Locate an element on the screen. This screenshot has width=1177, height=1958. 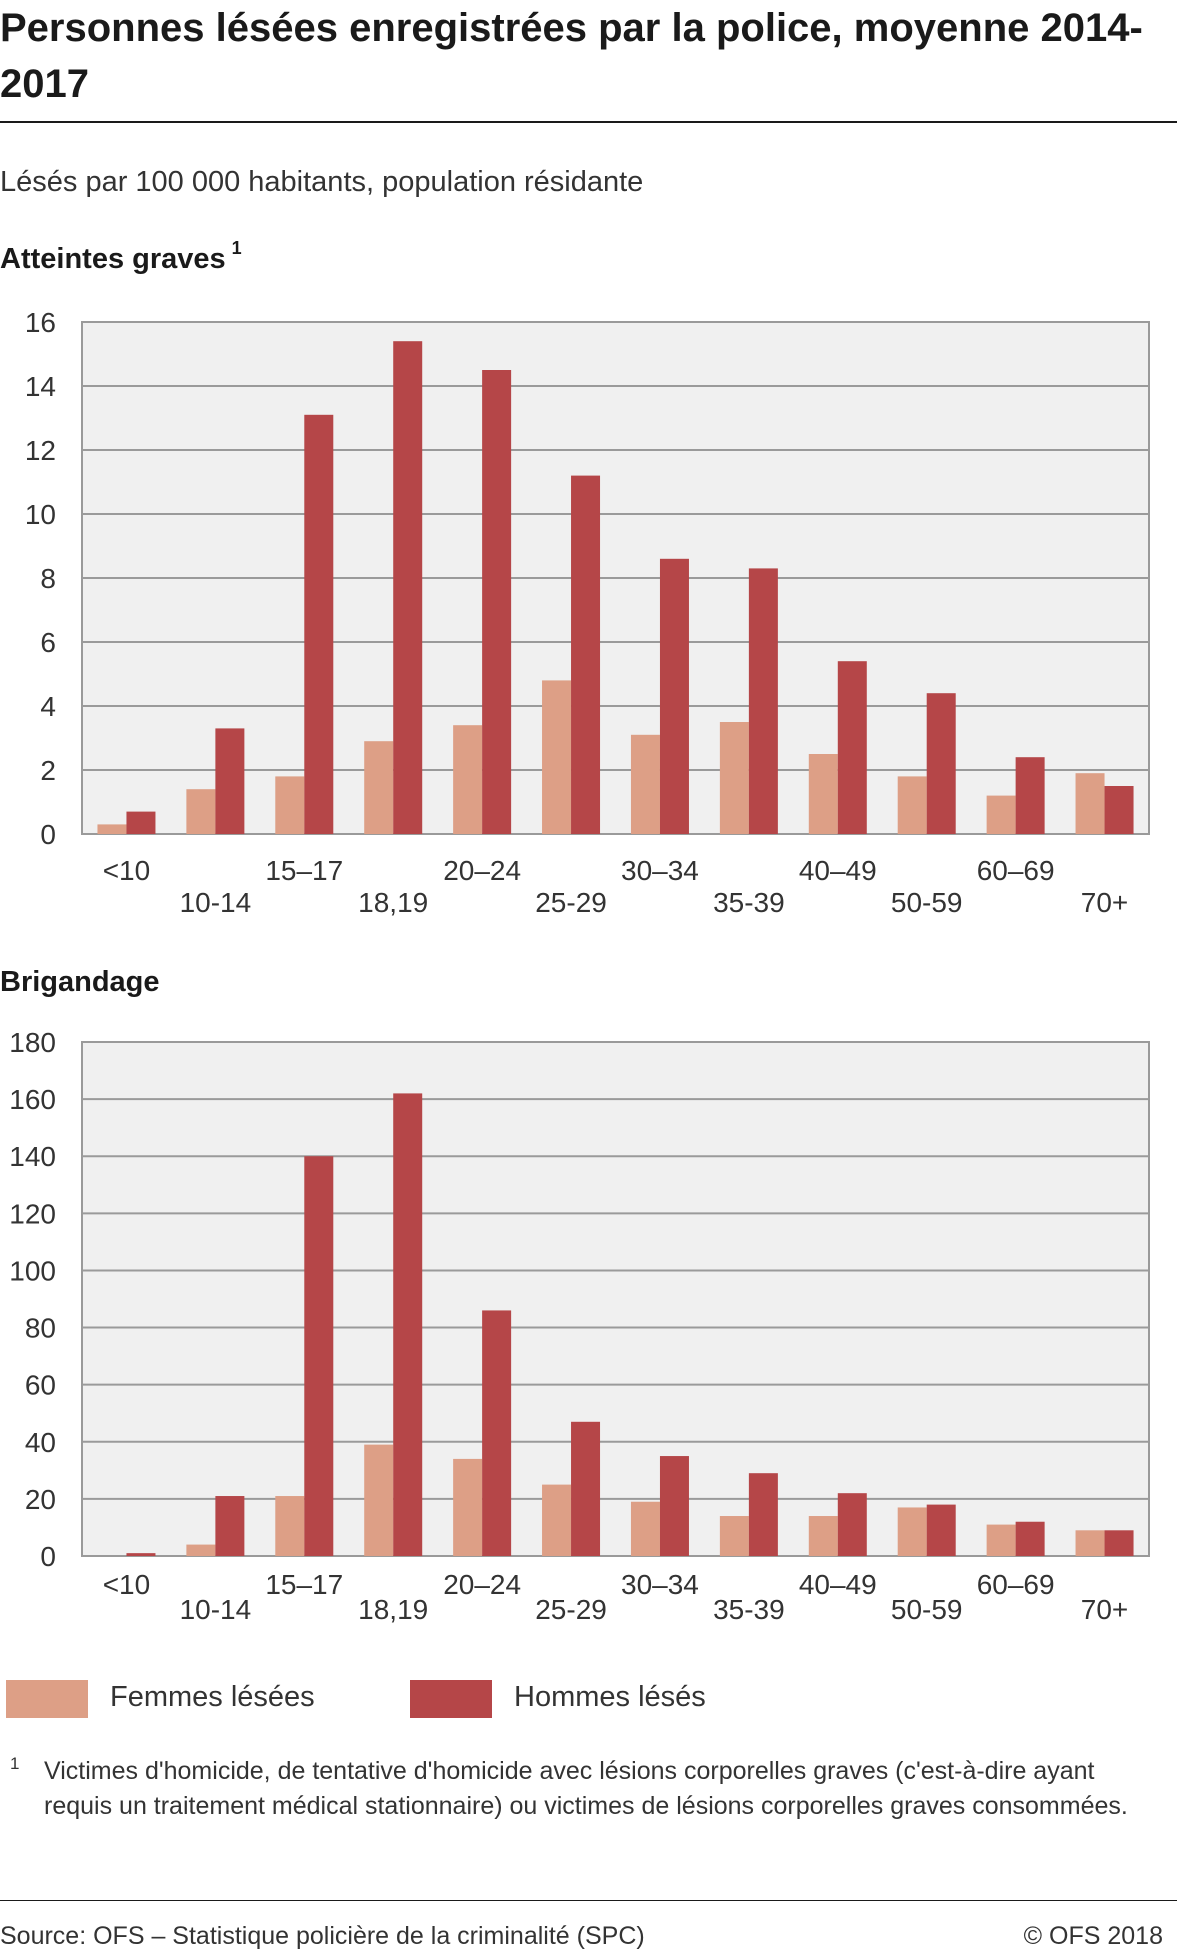
footnote-marker: 1 is located at coordinates (15, 1763).